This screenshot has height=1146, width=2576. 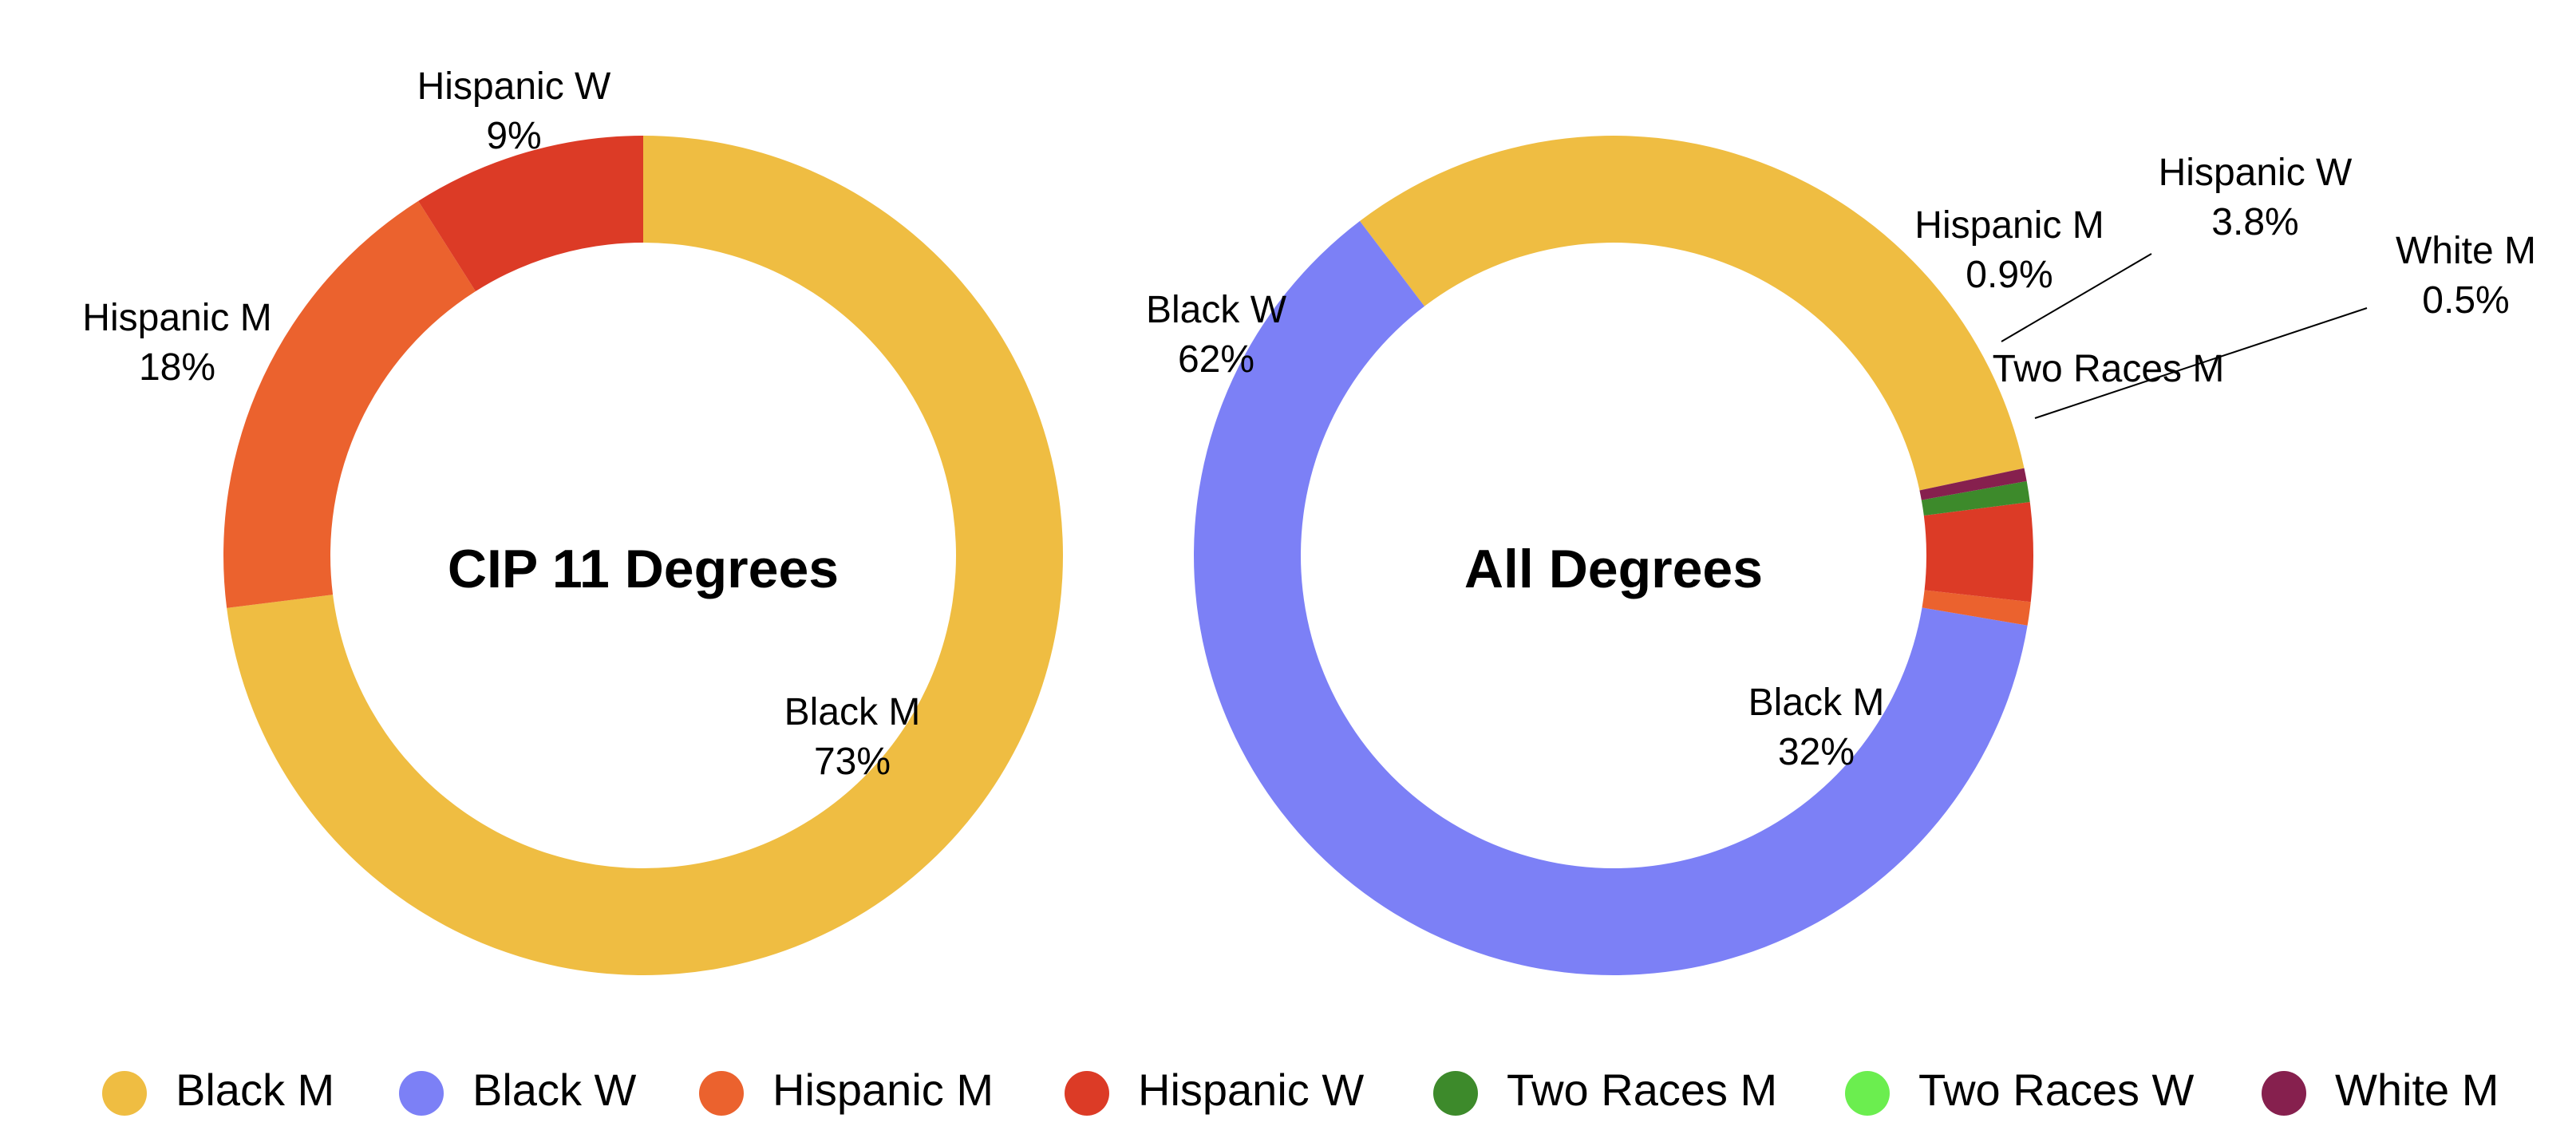 What do you see at coordinates (2009, 250) in the screenshot?
I see `slice-label-hispanic-m: Hispanic M 0.9%` at bounding box center [2009, 250].